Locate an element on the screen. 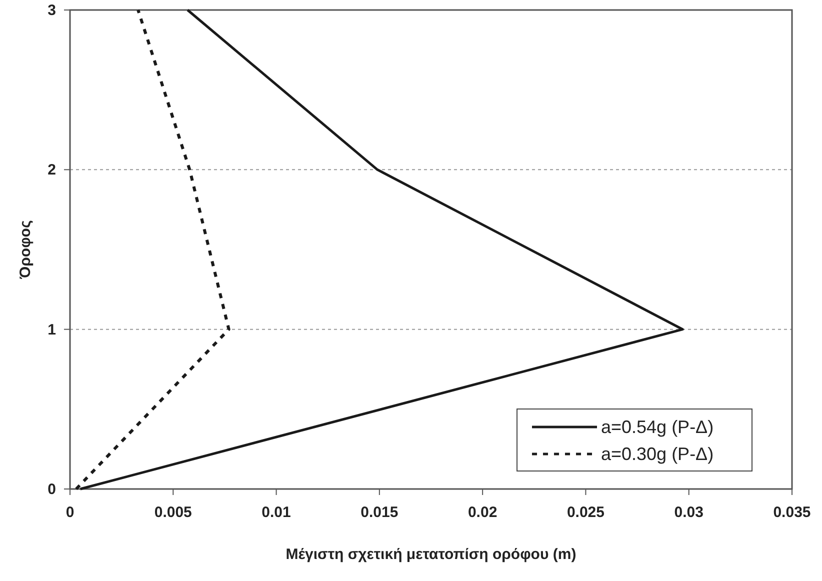  y-tick-label: 1 is located at coordinates (52, 329).